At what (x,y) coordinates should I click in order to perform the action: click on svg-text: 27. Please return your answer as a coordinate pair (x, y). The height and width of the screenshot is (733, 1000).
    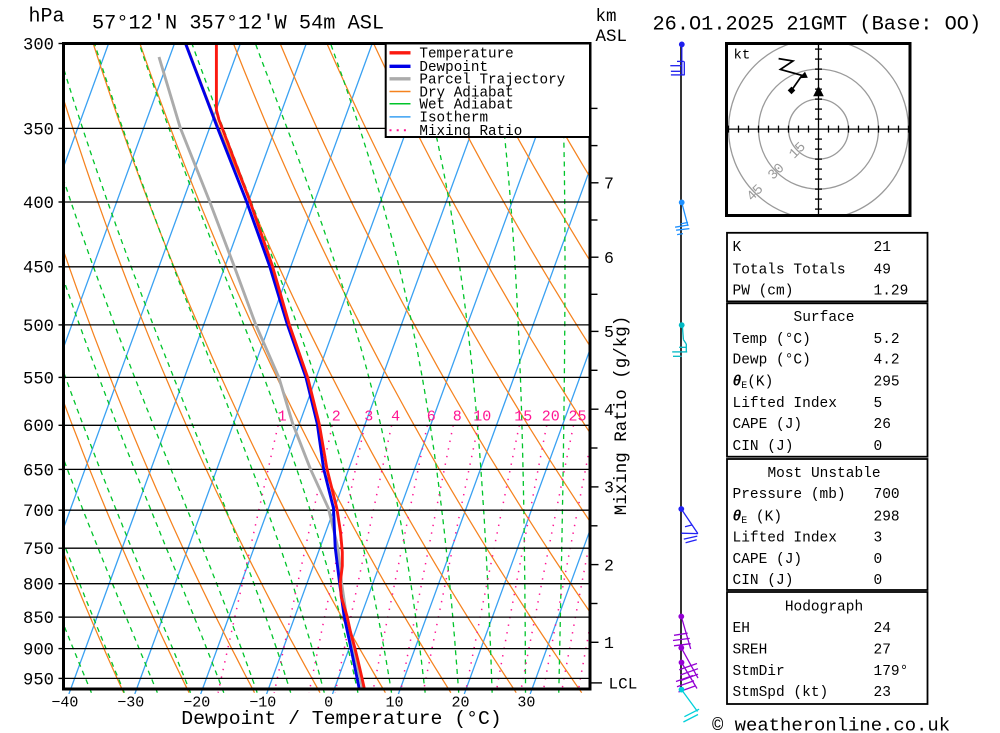
    Looking at the image, I should click on (882, 651).